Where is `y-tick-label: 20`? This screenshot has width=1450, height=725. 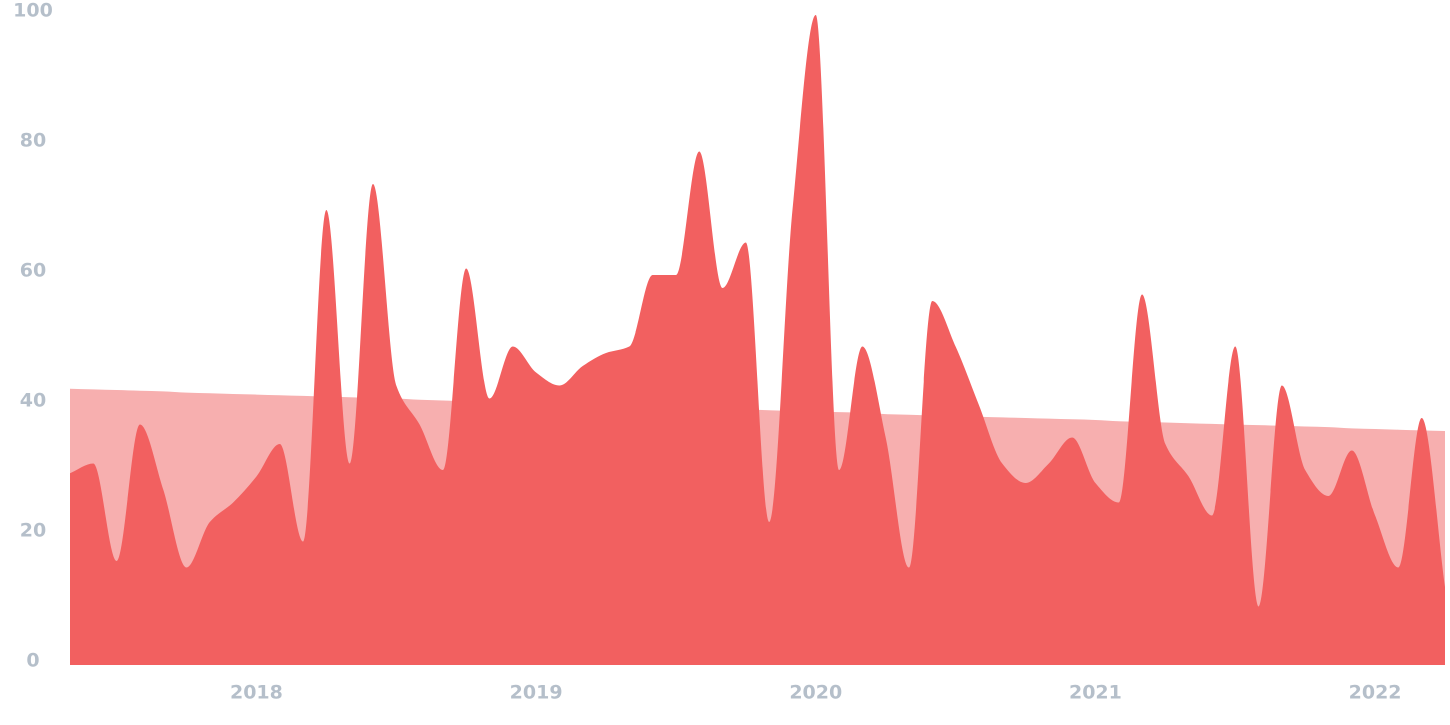
y-tick-label: 20 is located at coordinates (33, 531).